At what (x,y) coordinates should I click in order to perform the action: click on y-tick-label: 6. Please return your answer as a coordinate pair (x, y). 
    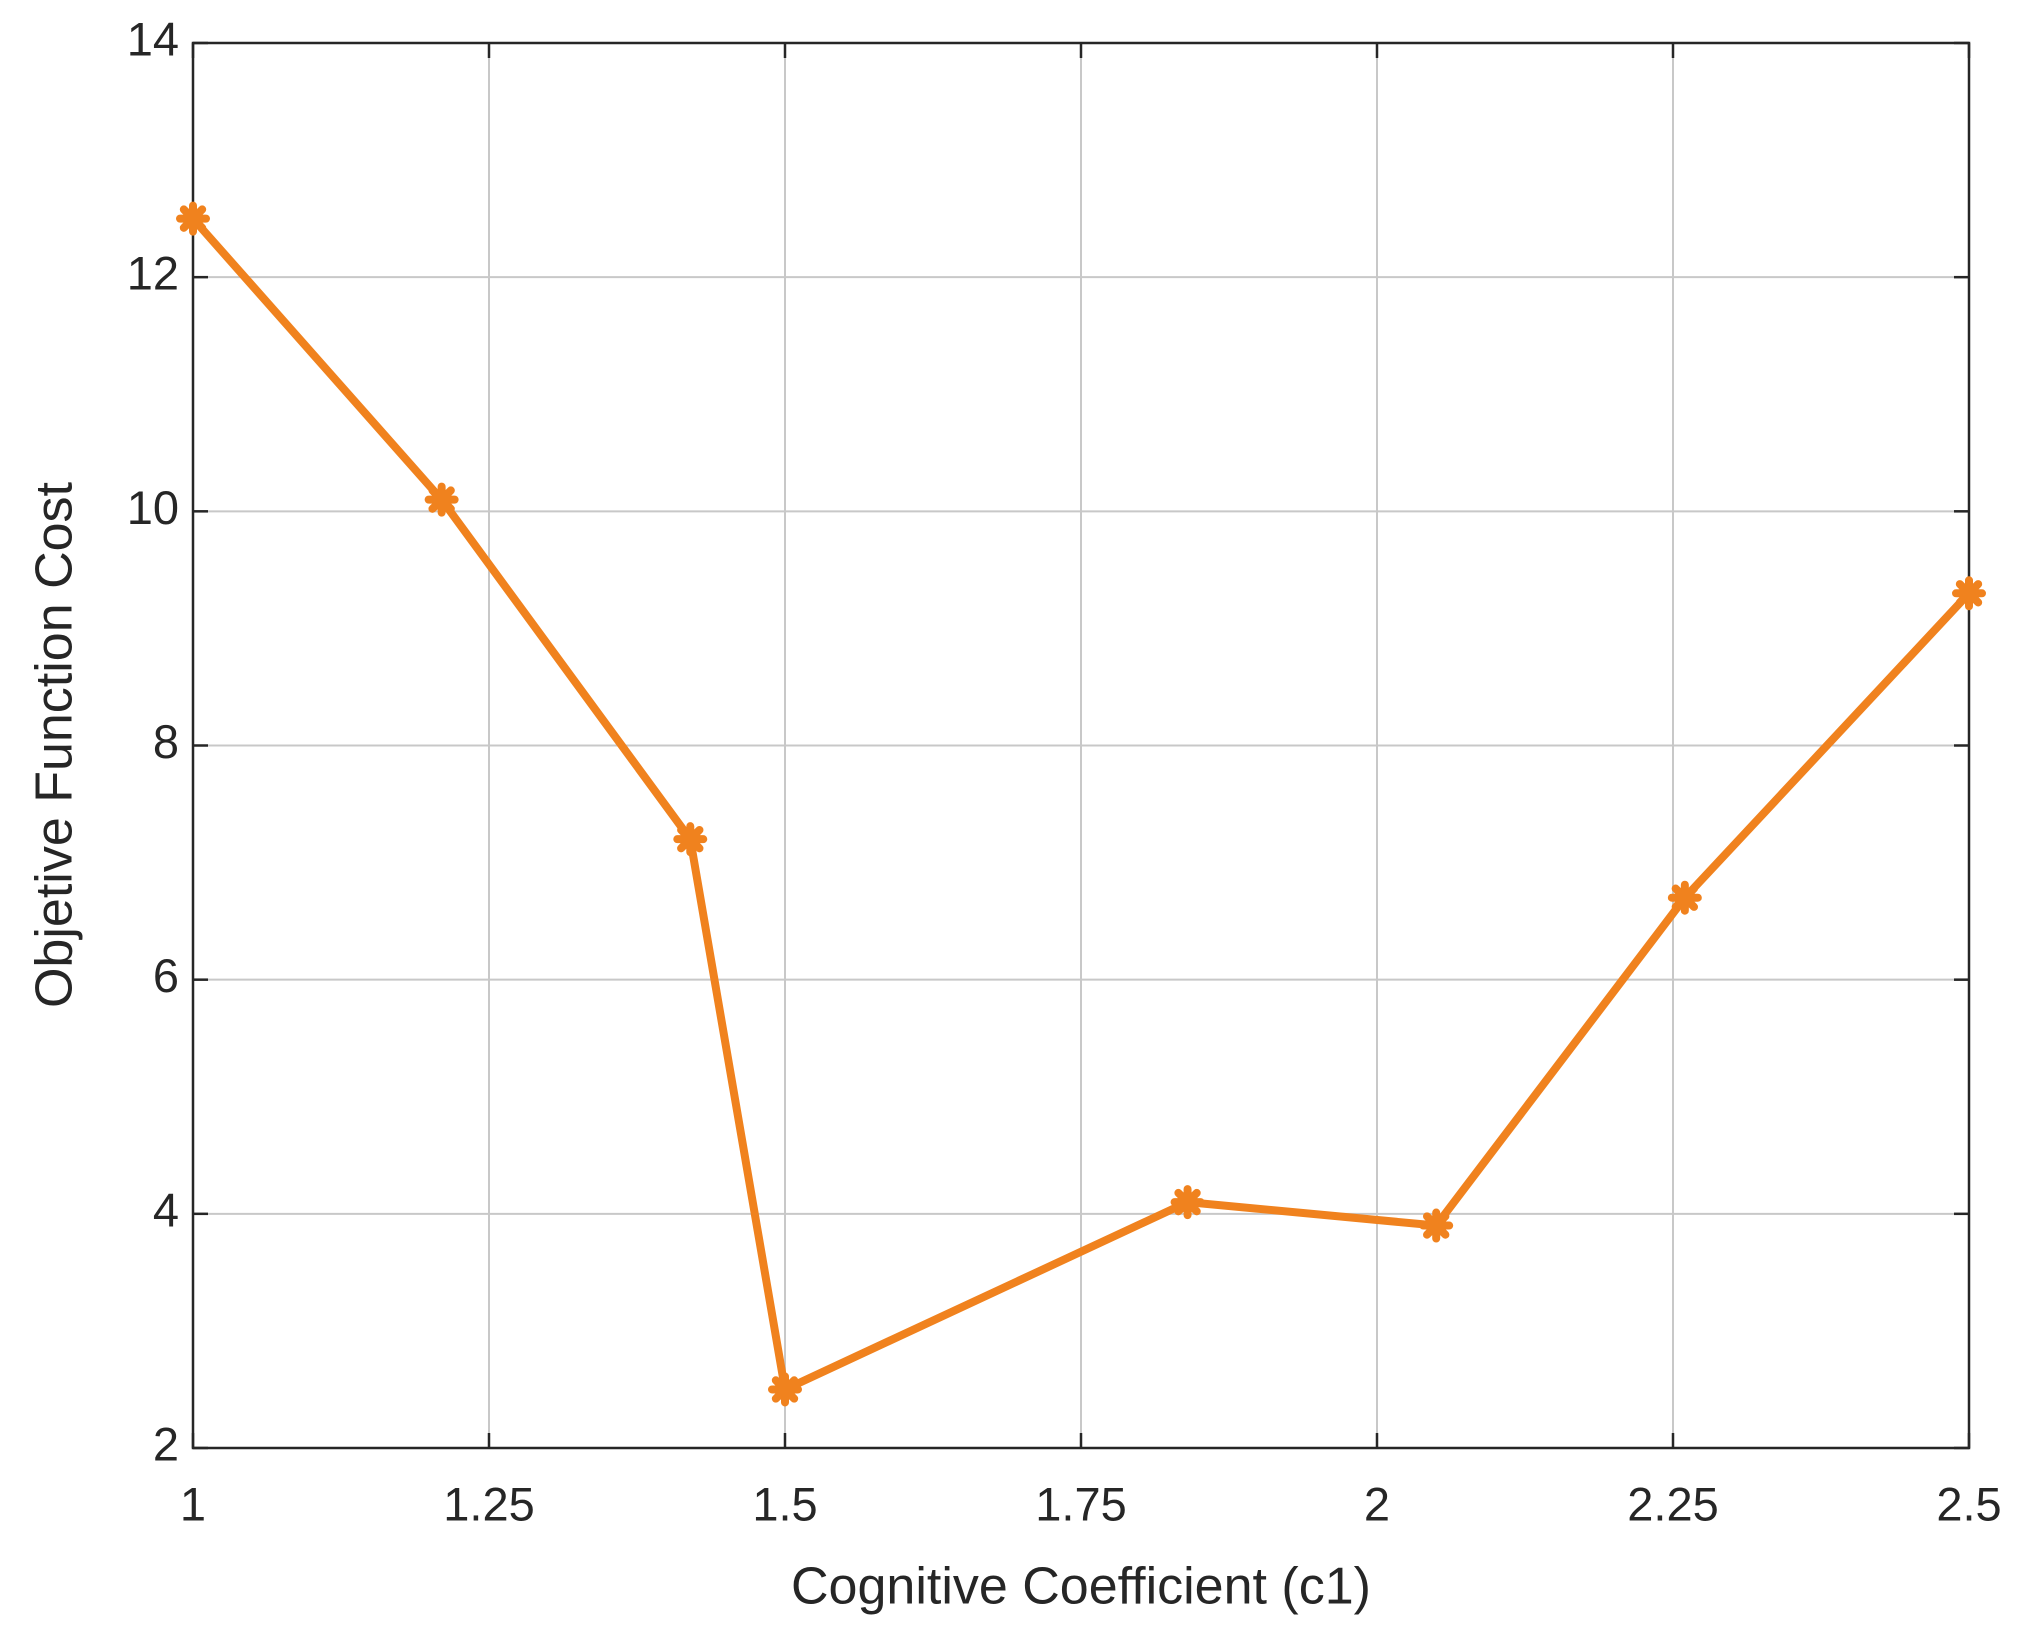
    Looking at the image, I should click on (166, 975).